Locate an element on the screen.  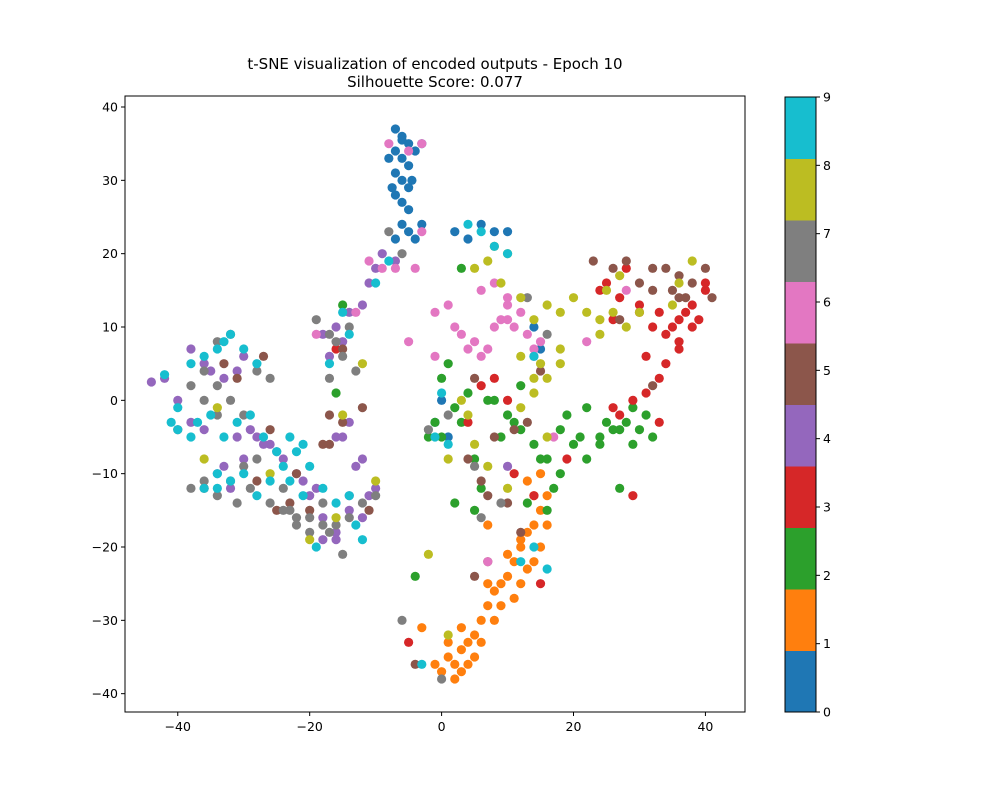
x-tick-label: 0 is located at coordinates (442, 726).